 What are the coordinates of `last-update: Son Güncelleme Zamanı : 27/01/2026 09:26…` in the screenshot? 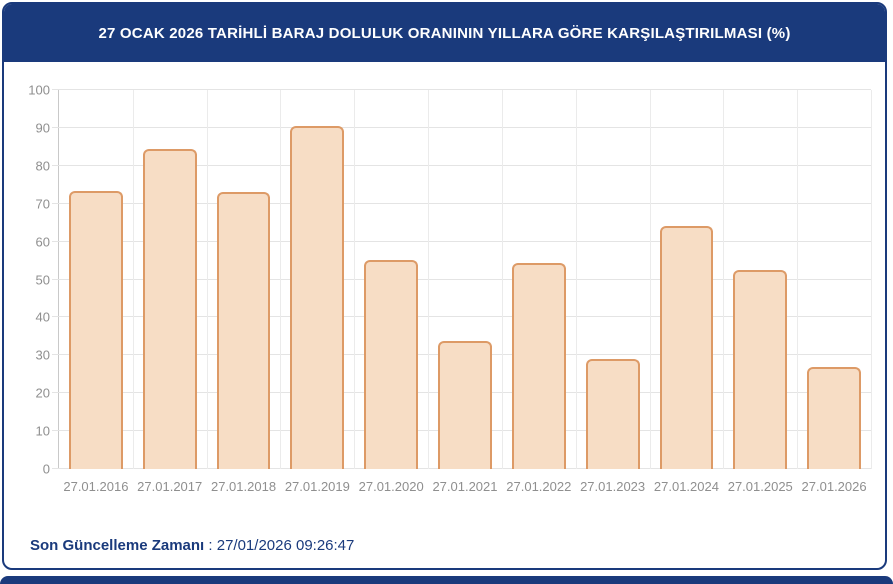 It's located at (192, 545).